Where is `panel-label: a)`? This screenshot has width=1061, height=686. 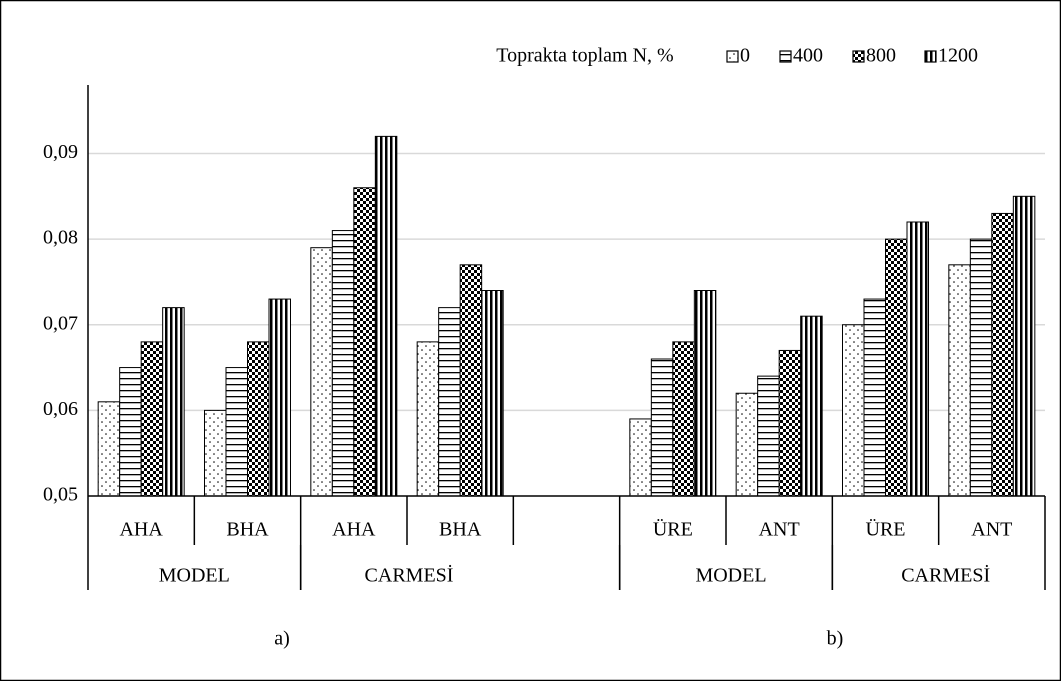
panel-label: a) is located at coordinates (282, 639).